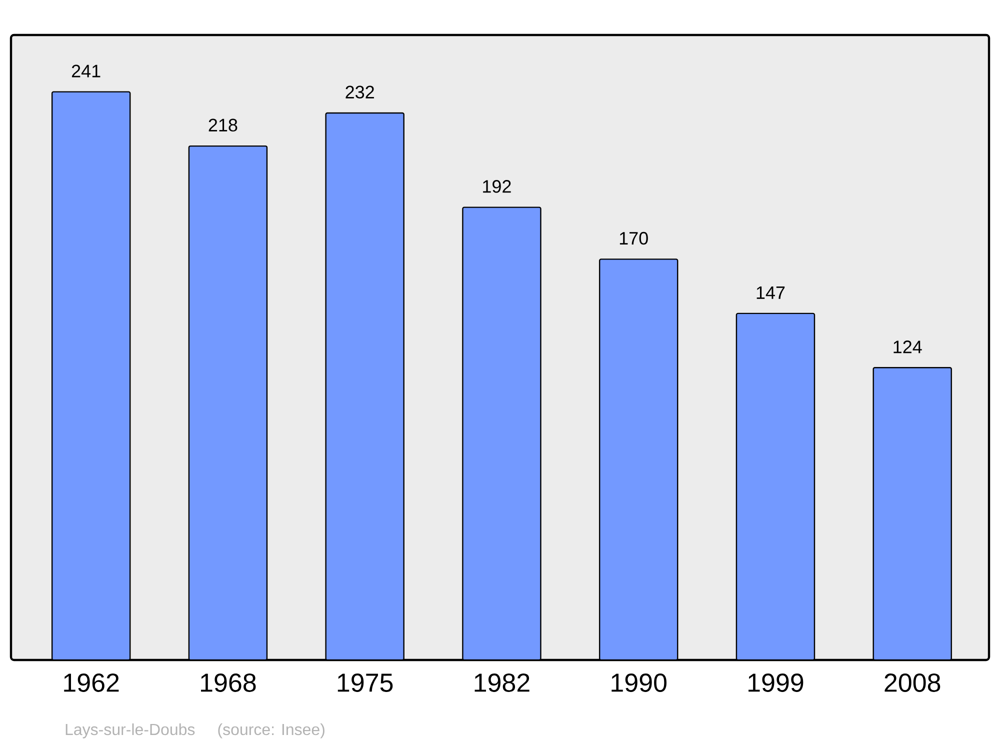  I want to click on x-tick-label: 1962, so click(91, 683).